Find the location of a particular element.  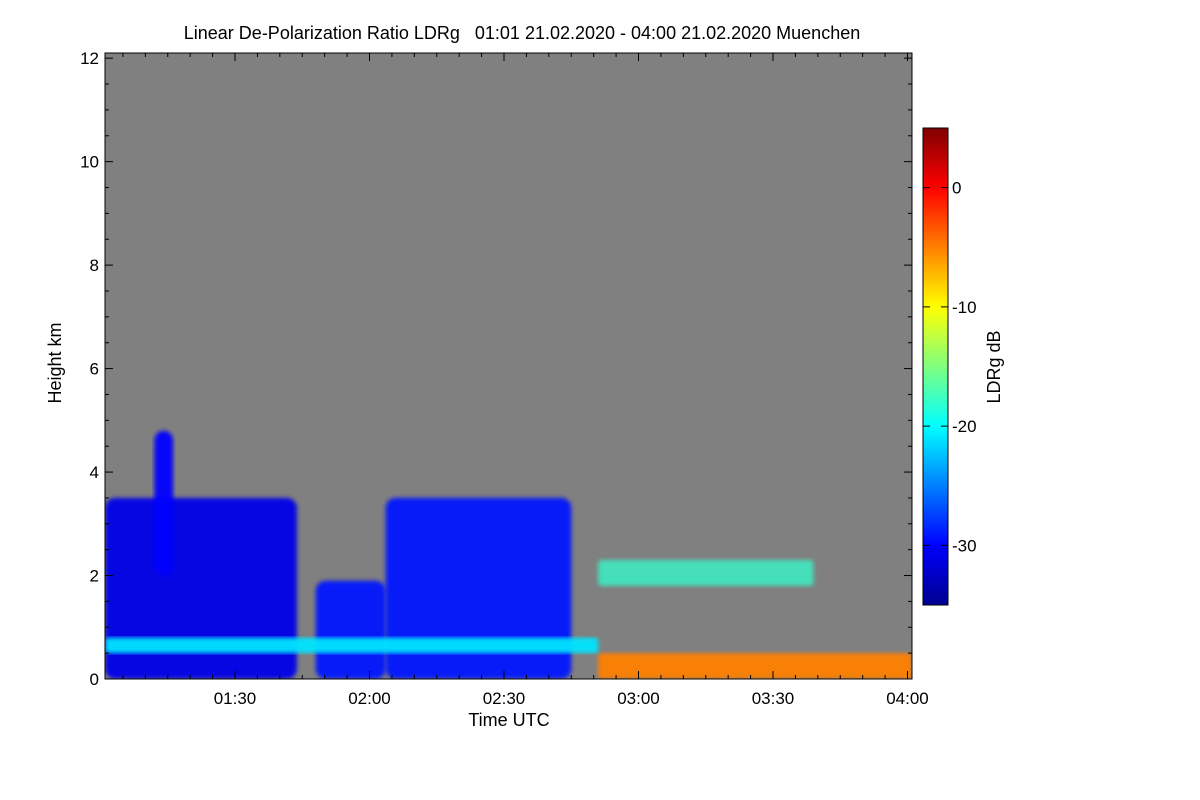

colorbar: 0 -10 -20 -30 LDRg dB is located at coordinates (963, 366).